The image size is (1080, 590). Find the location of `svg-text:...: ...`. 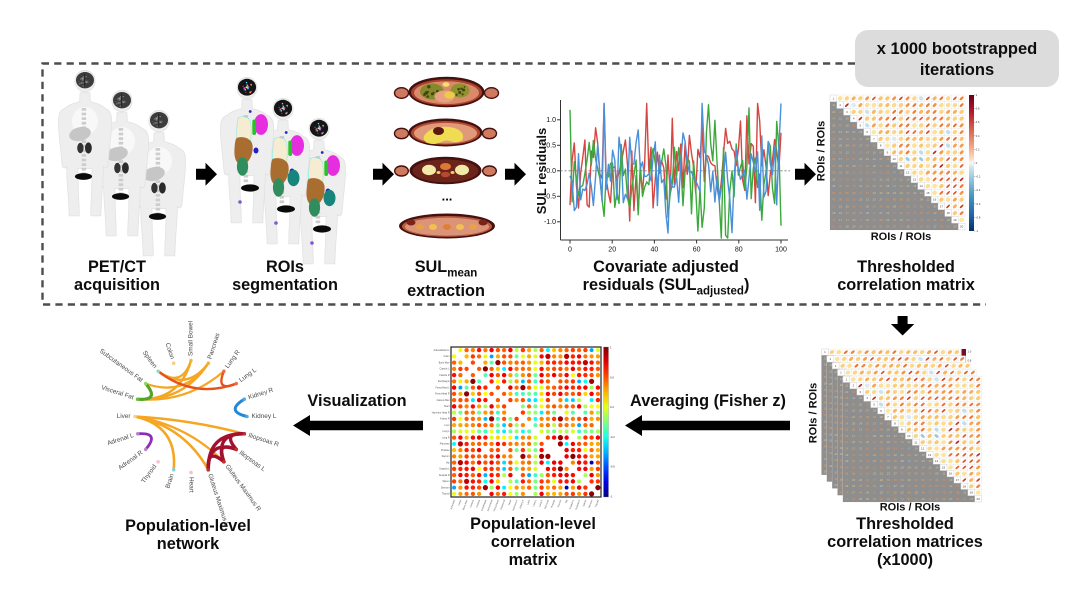

svg-text:...: ... is located at coordinates (447, 196).